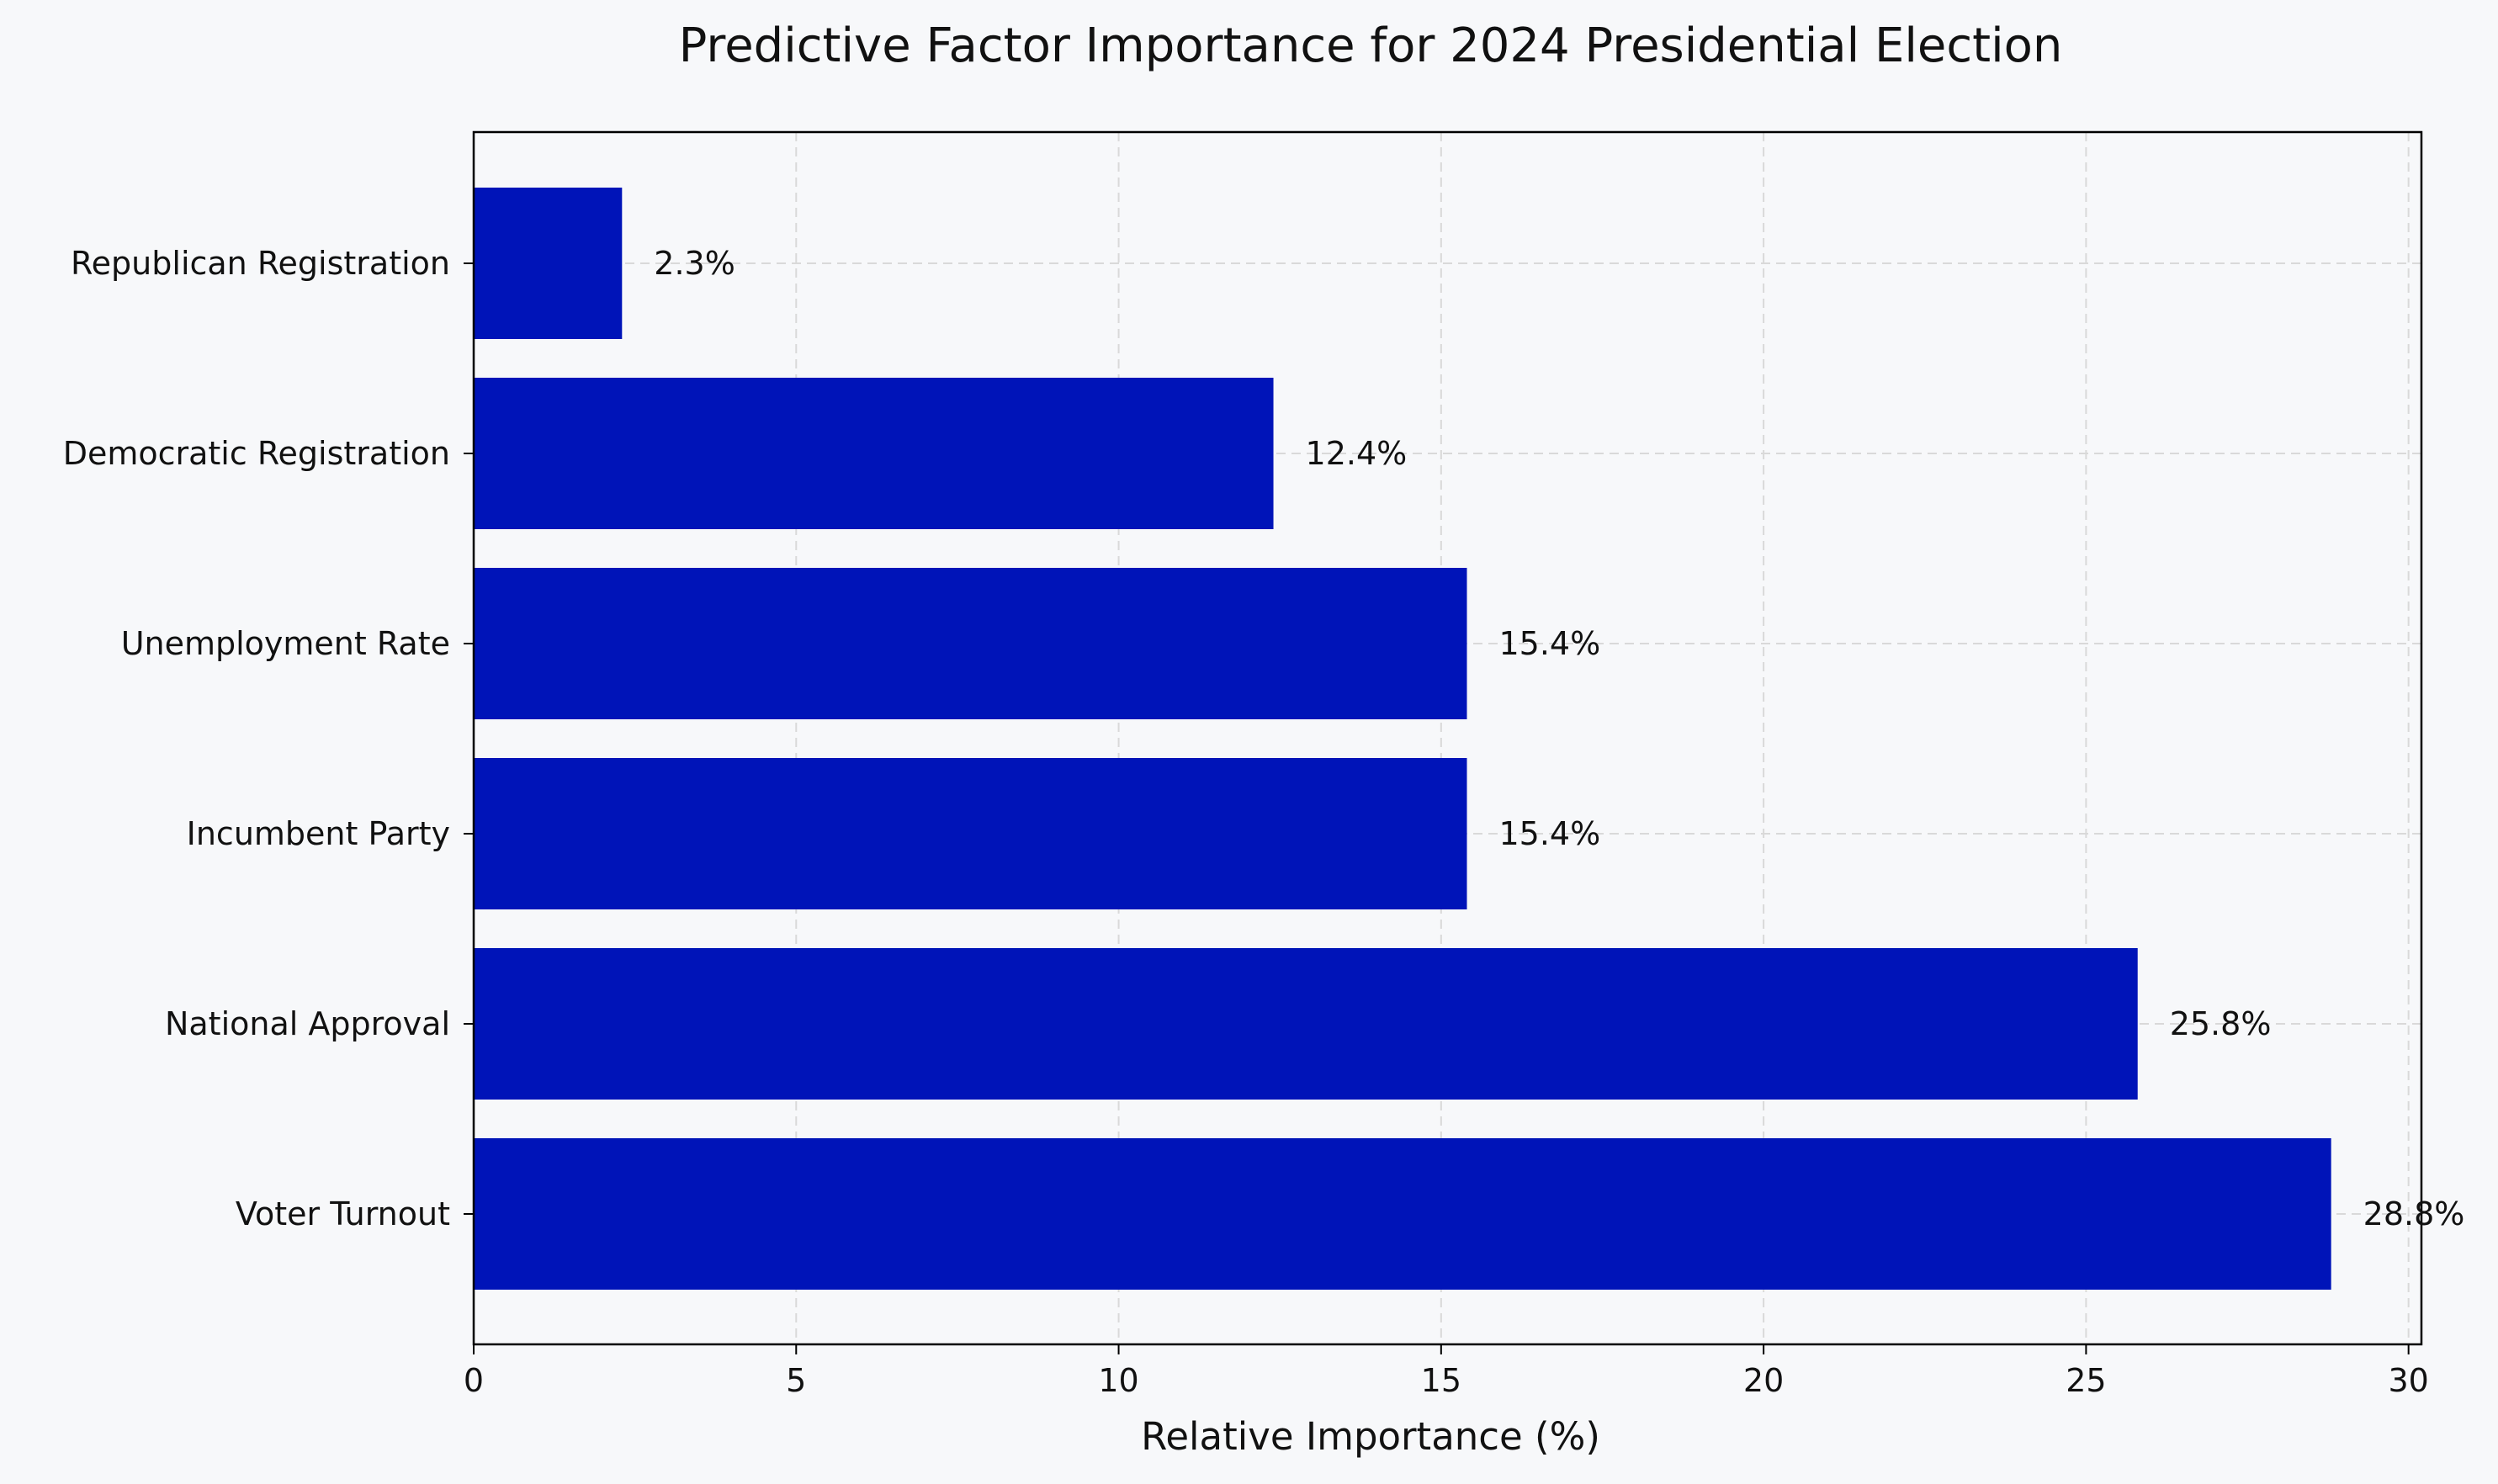 The image size is (2498, 1484). I want to click on y-tick-label: National Approval, so click(307, 1023).